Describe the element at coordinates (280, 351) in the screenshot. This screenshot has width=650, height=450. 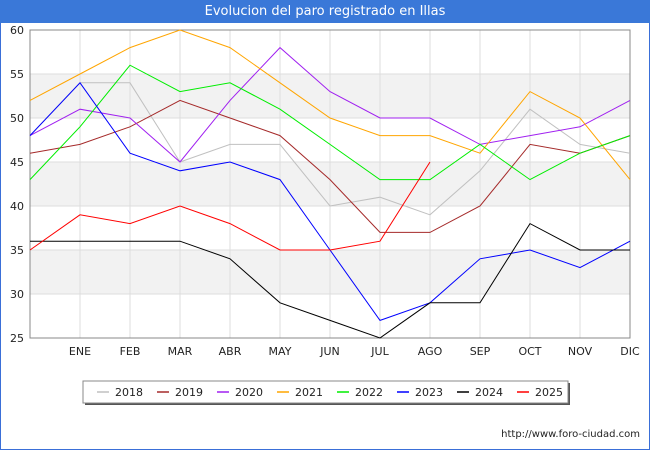
I see `x-tick-label: MAY` at that location.